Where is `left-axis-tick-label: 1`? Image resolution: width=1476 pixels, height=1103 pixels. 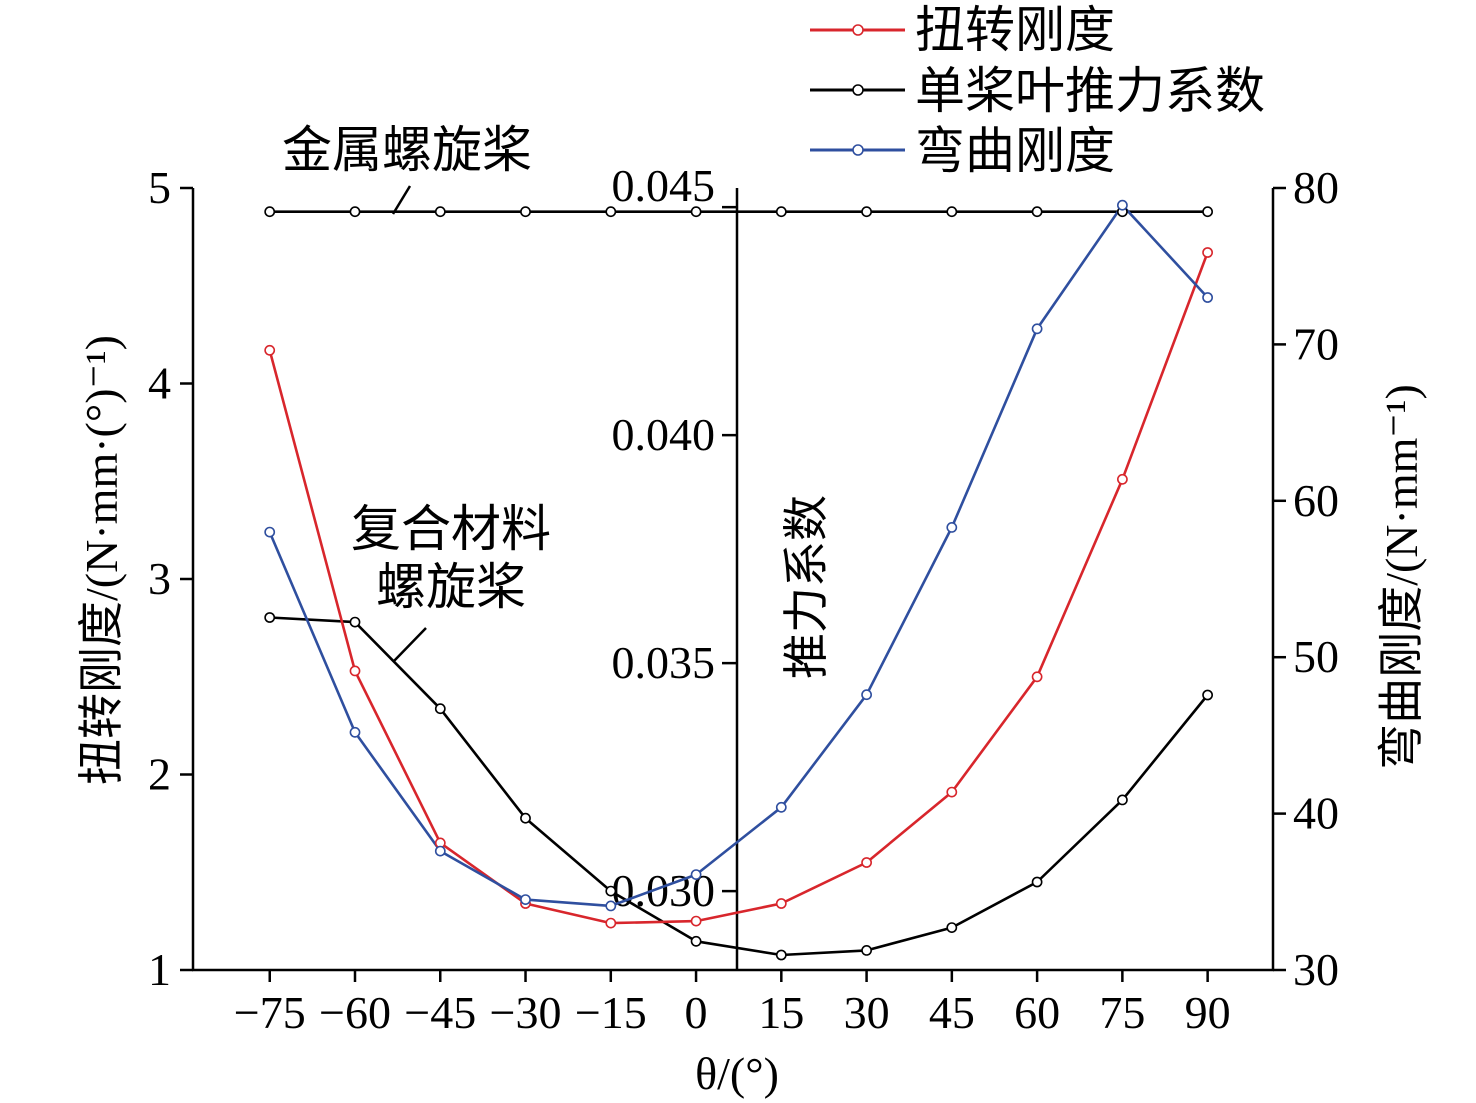 left-axis-tick-label: 1 is located at coordinates (159, 969).